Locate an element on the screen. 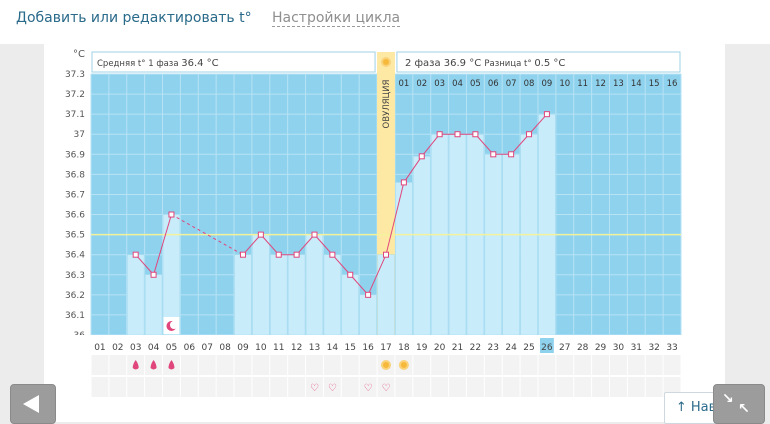  moon-icon-cut is located at coordinates (173, 325).